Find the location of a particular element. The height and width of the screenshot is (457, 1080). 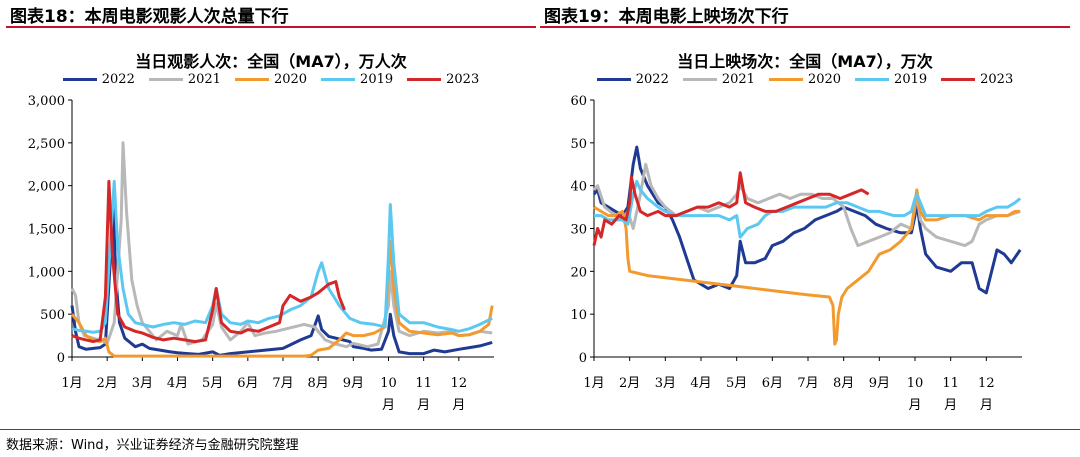

y-tick-label: 50 is located at coordinates (578, 144).